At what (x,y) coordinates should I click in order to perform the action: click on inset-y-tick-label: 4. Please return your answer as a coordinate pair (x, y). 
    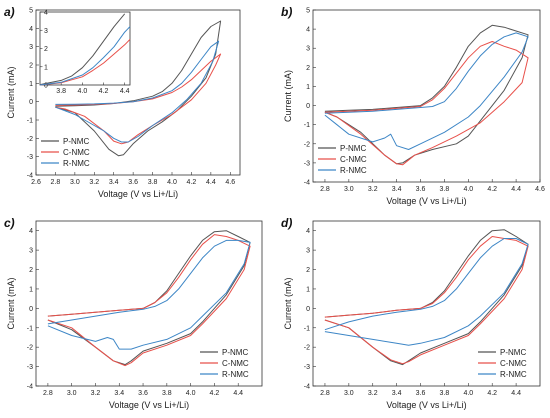
    Looking at the image, I should click on (46, 13).